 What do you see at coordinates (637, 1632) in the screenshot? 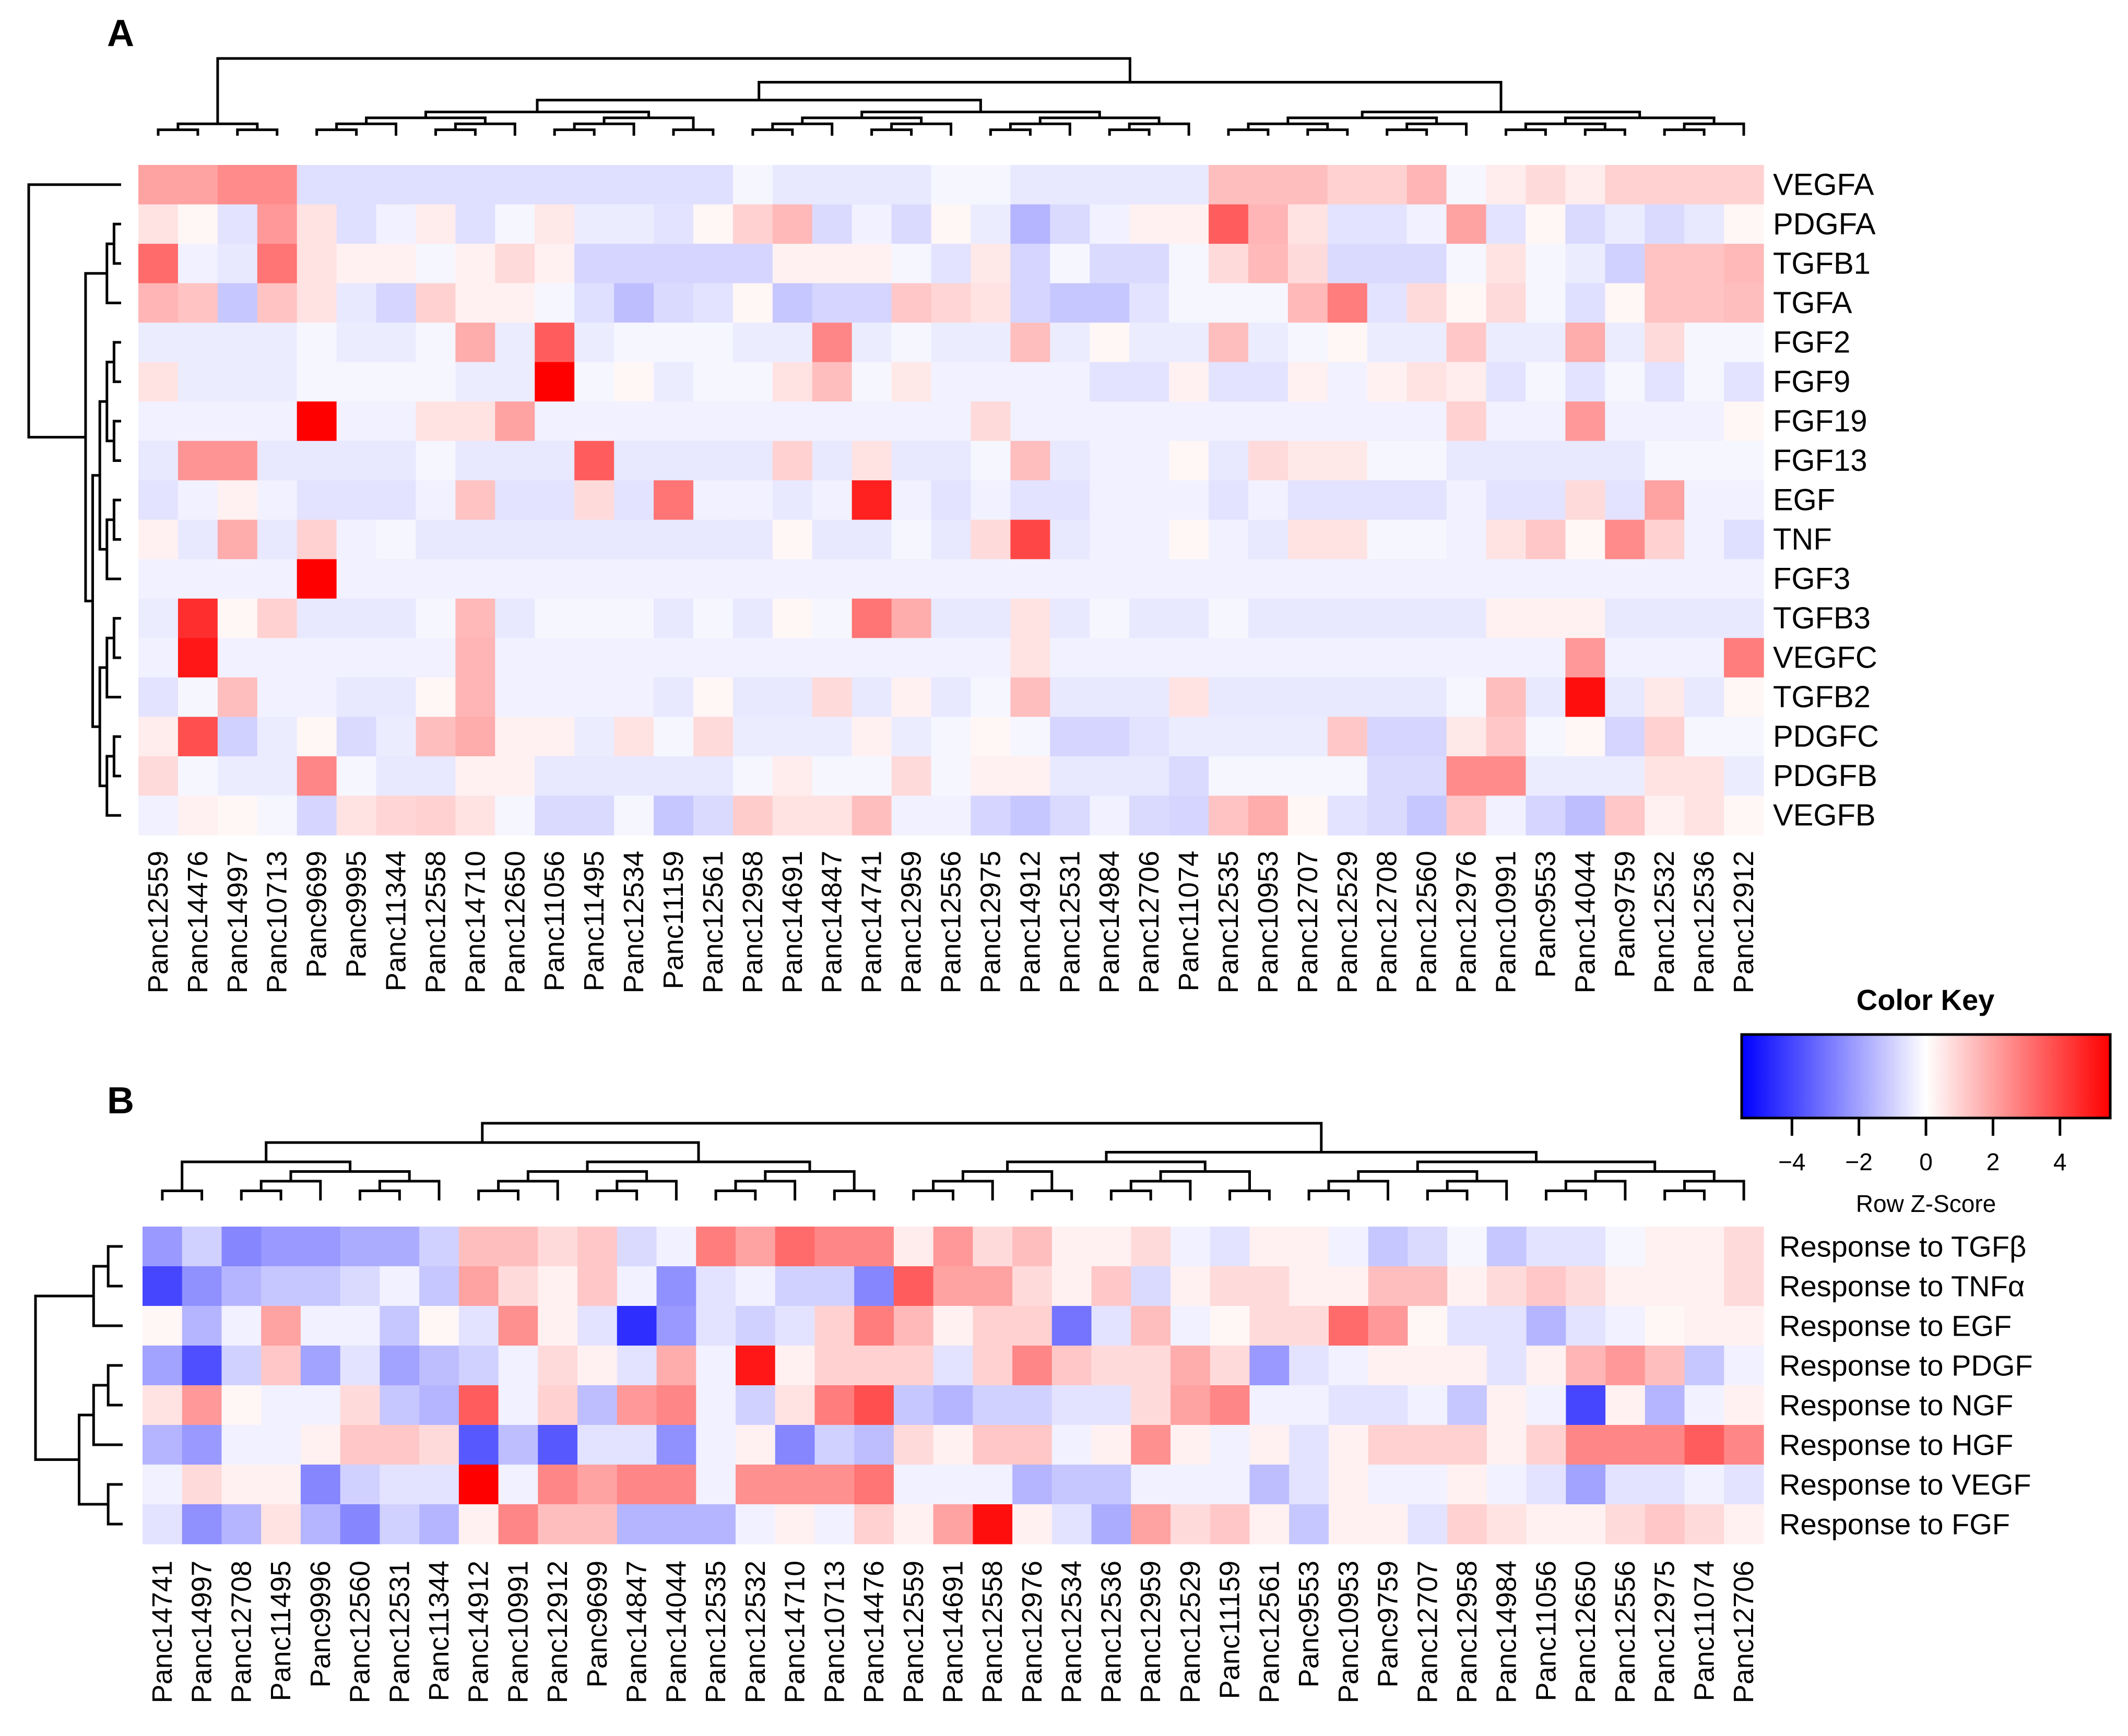
I see `column-label: Panc14847` at bounding box center [637, 1632].